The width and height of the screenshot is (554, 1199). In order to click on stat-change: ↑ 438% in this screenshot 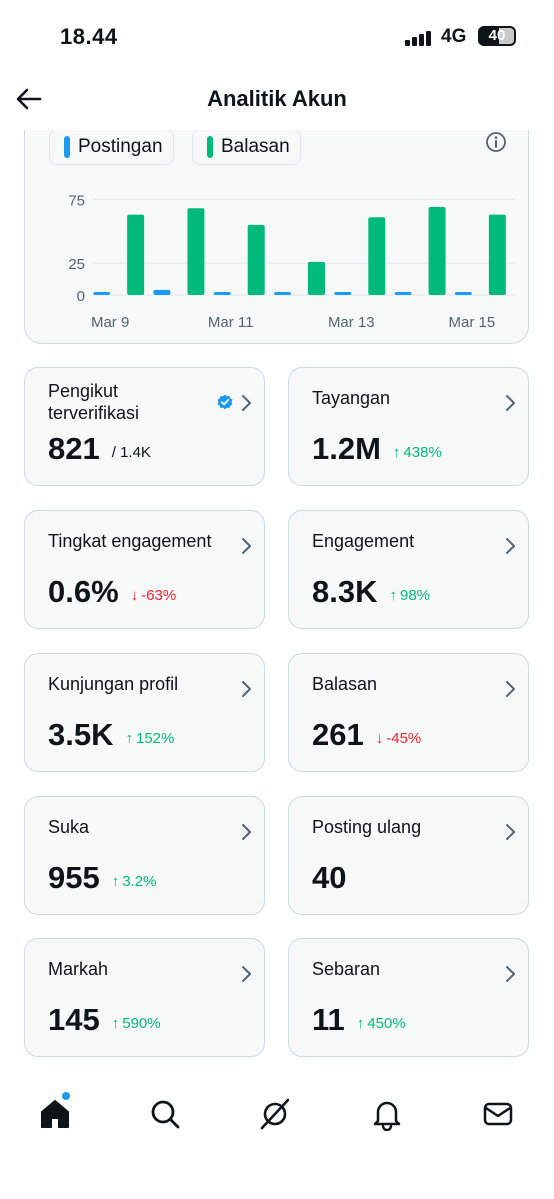, I will do `click(417, 449)`.